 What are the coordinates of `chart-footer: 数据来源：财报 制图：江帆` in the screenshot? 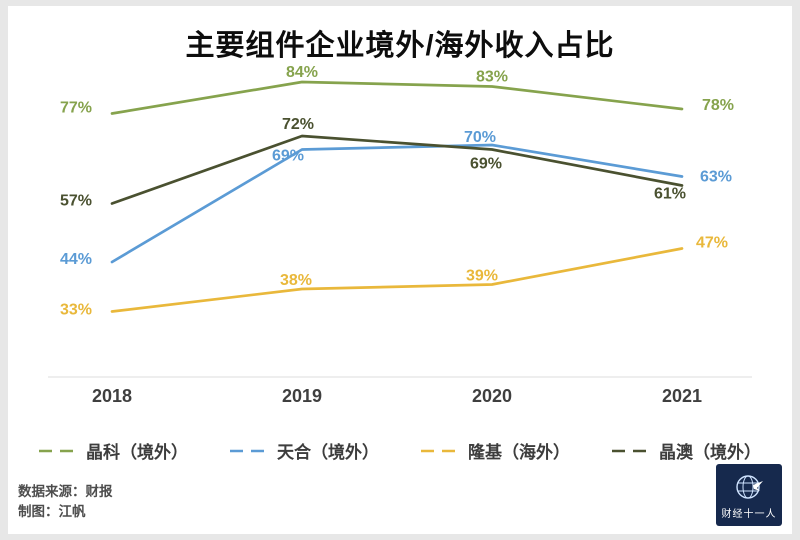 It's located at (65, 502).